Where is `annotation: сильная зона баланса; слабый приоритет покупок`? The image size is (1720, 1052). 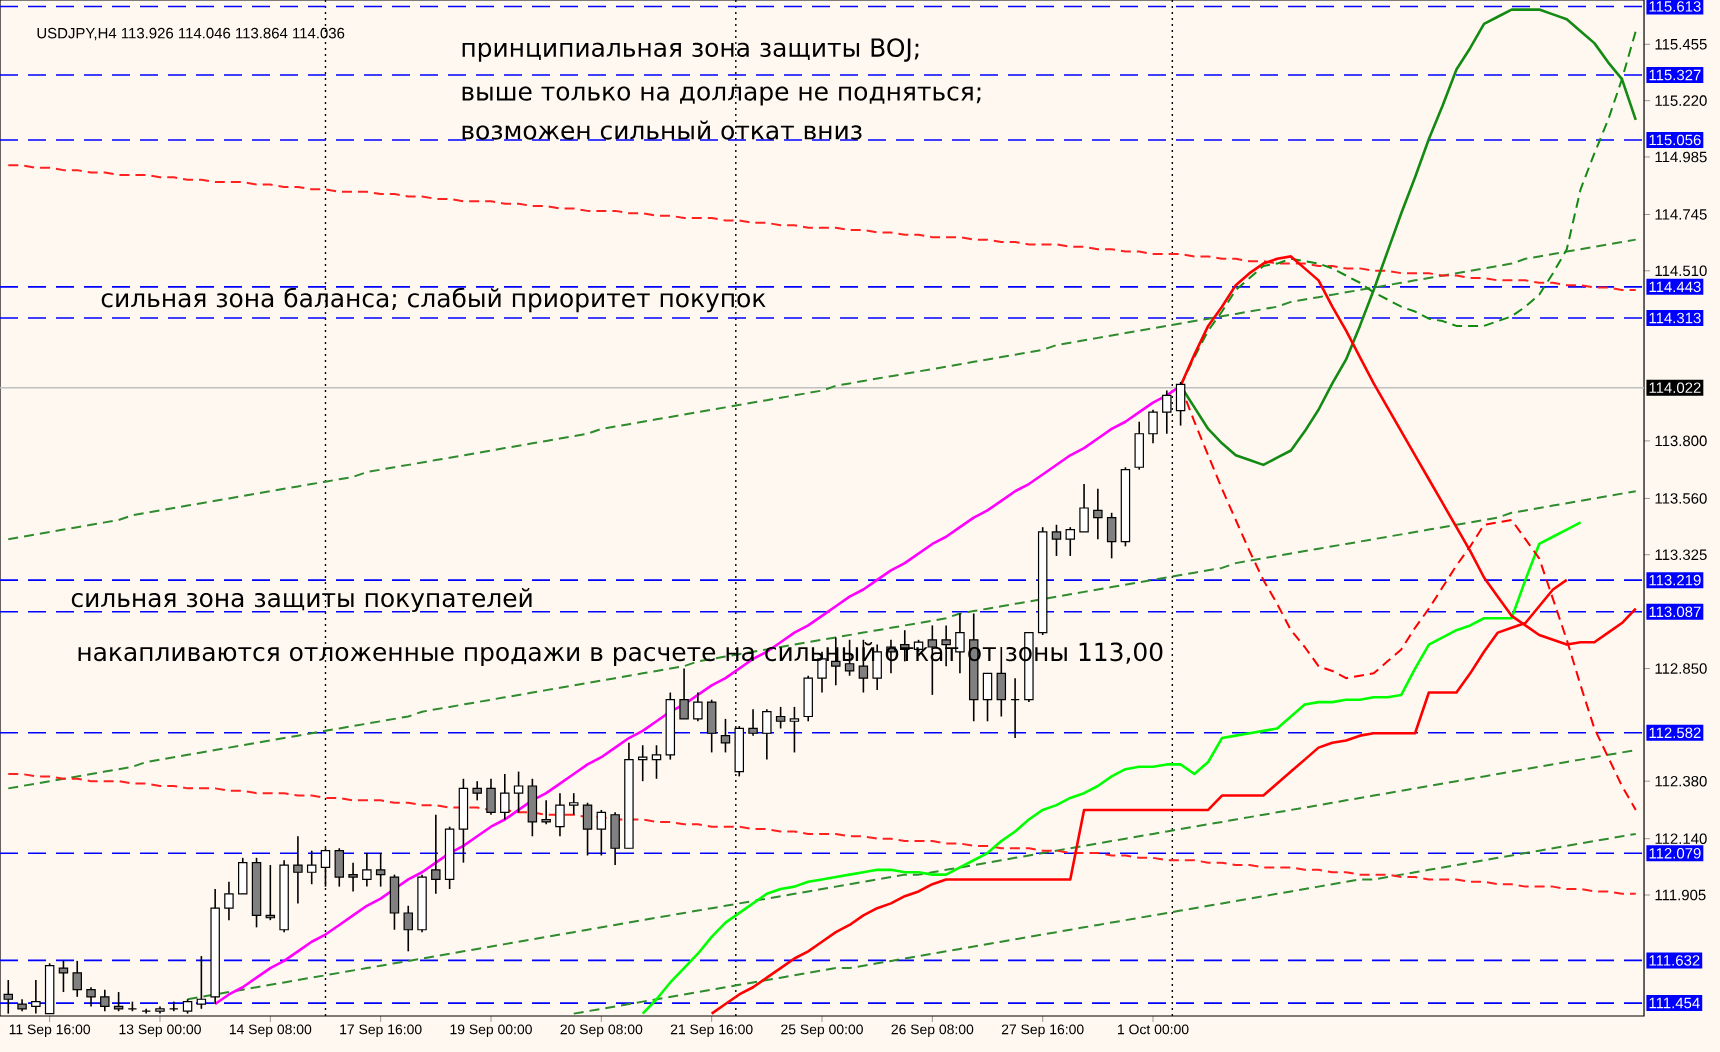
annotation: сильная зона баланса; слабый приоритет покупок is located at coordinates (433, 300).